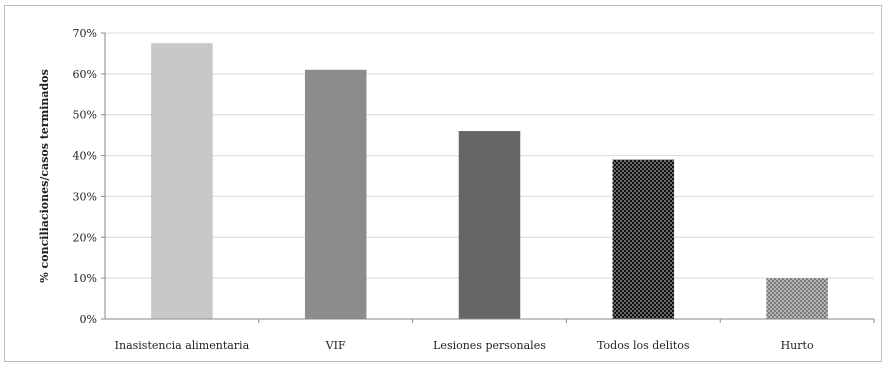 This screenshot has height=368, width=888. Describe the element at coordinates (85, 196) in the screenshot. I see `y-tick-label: 30%` at that location.